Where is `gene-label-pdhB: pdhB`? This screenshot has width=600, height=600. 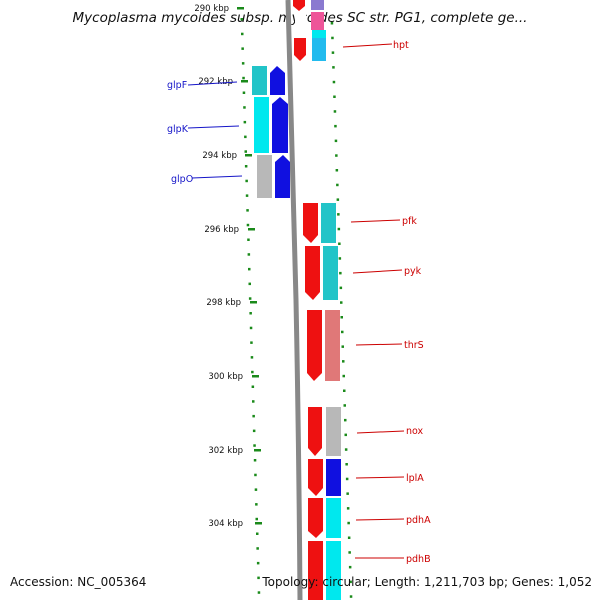 gene-label-pdhB: pdhB is located at coordinates (418, 559).